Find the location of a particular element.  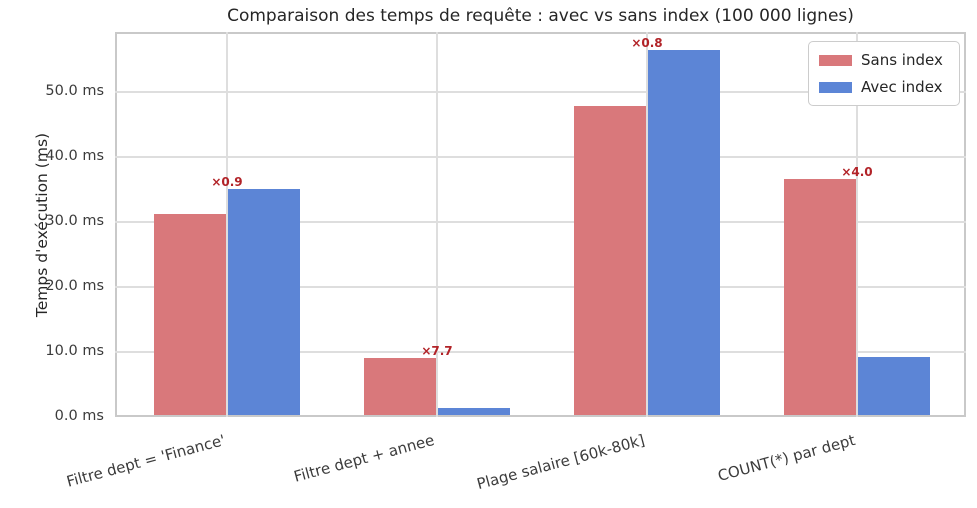

x-tick-label-0: Filtre dept = 'Finance' is located at coordinates (145, 461).